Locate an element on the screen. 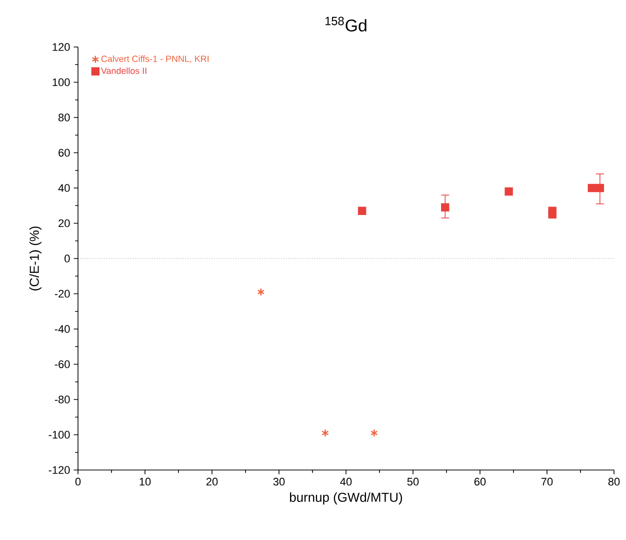  y-tick-label: 0 is located at coordinates (67, 258).